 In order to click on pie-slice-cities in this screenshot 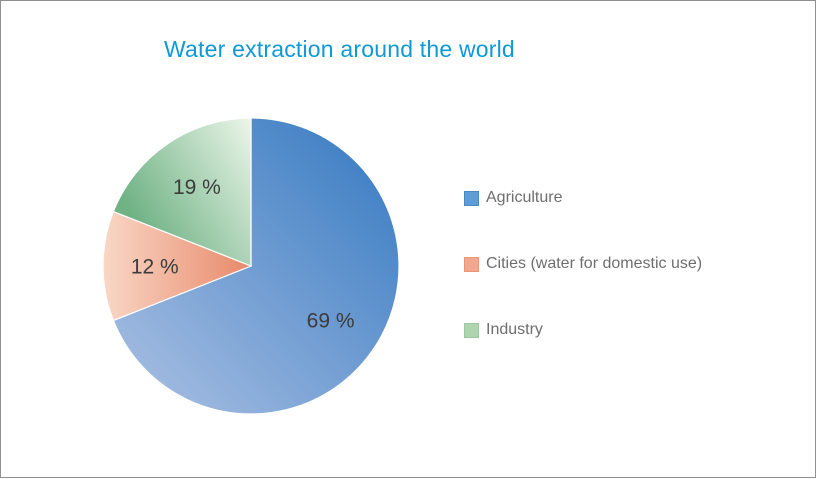, I will do `click(177, 266)`.